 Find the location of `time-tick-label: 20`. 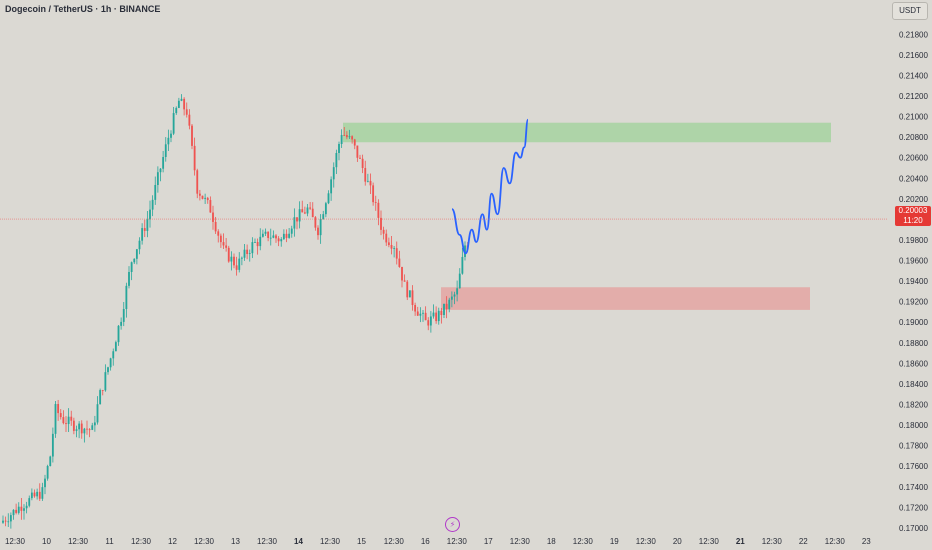

time-tick-label: 20 is located at coordinates (677, 541).